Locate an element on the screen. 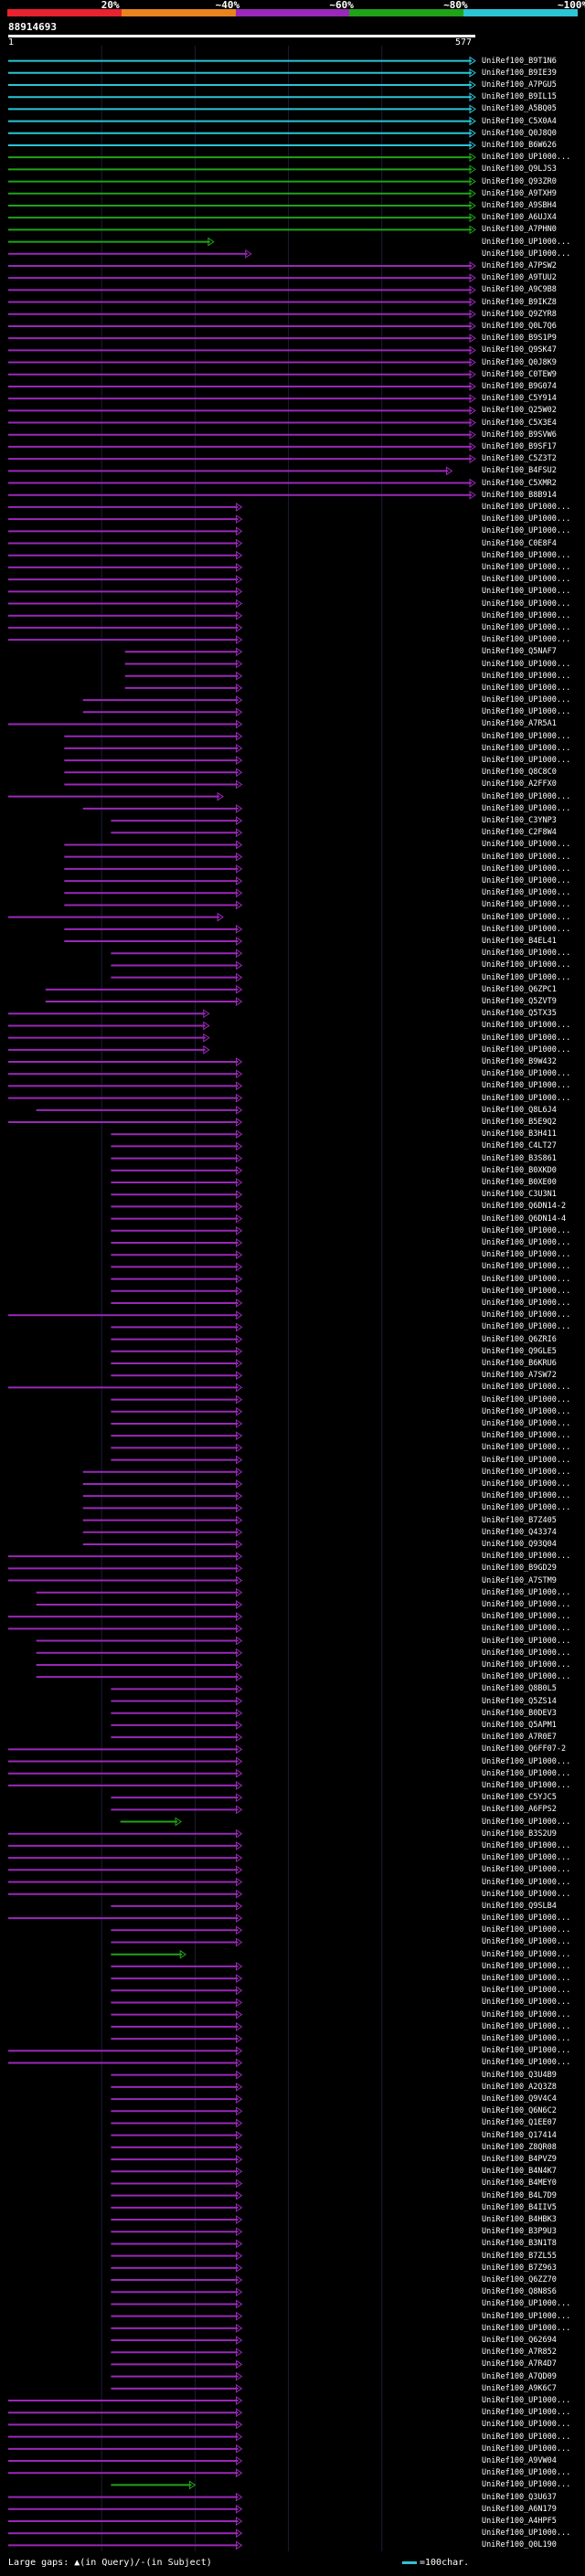  hit-label: UniRef100_B5E9Q2 is located at coordinates (519, 1123).